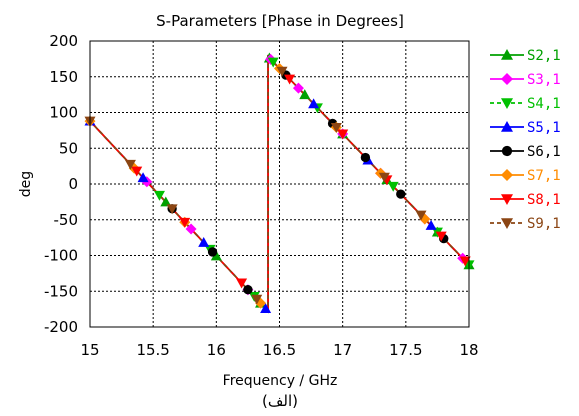  Describe the element at coordinates (544, 152) in the screenshot. I see `legend-label: S6,1` at that location.